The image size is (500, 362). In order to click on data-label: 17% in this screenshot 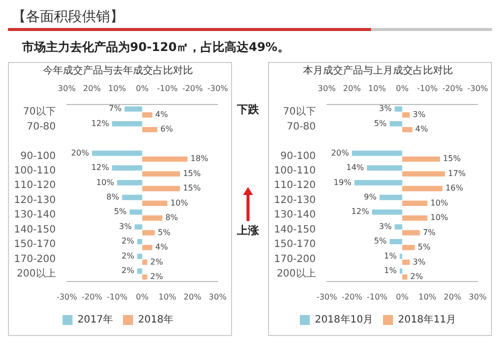, I will do `click(457, 173)`.